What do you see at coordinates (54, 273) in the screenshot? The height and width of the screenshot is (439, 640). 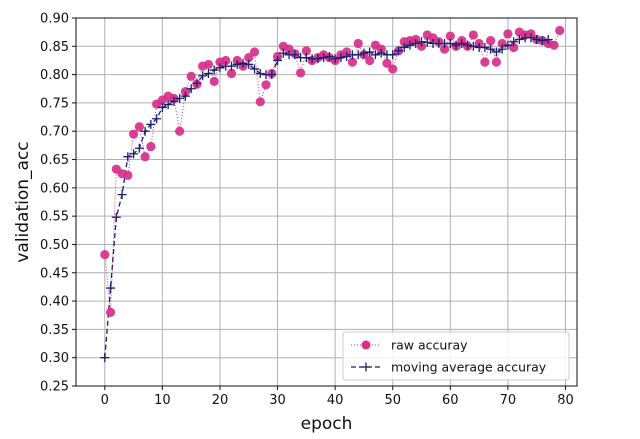 I see `y-tick-label: 0.45` at bounding box center [54, 273].